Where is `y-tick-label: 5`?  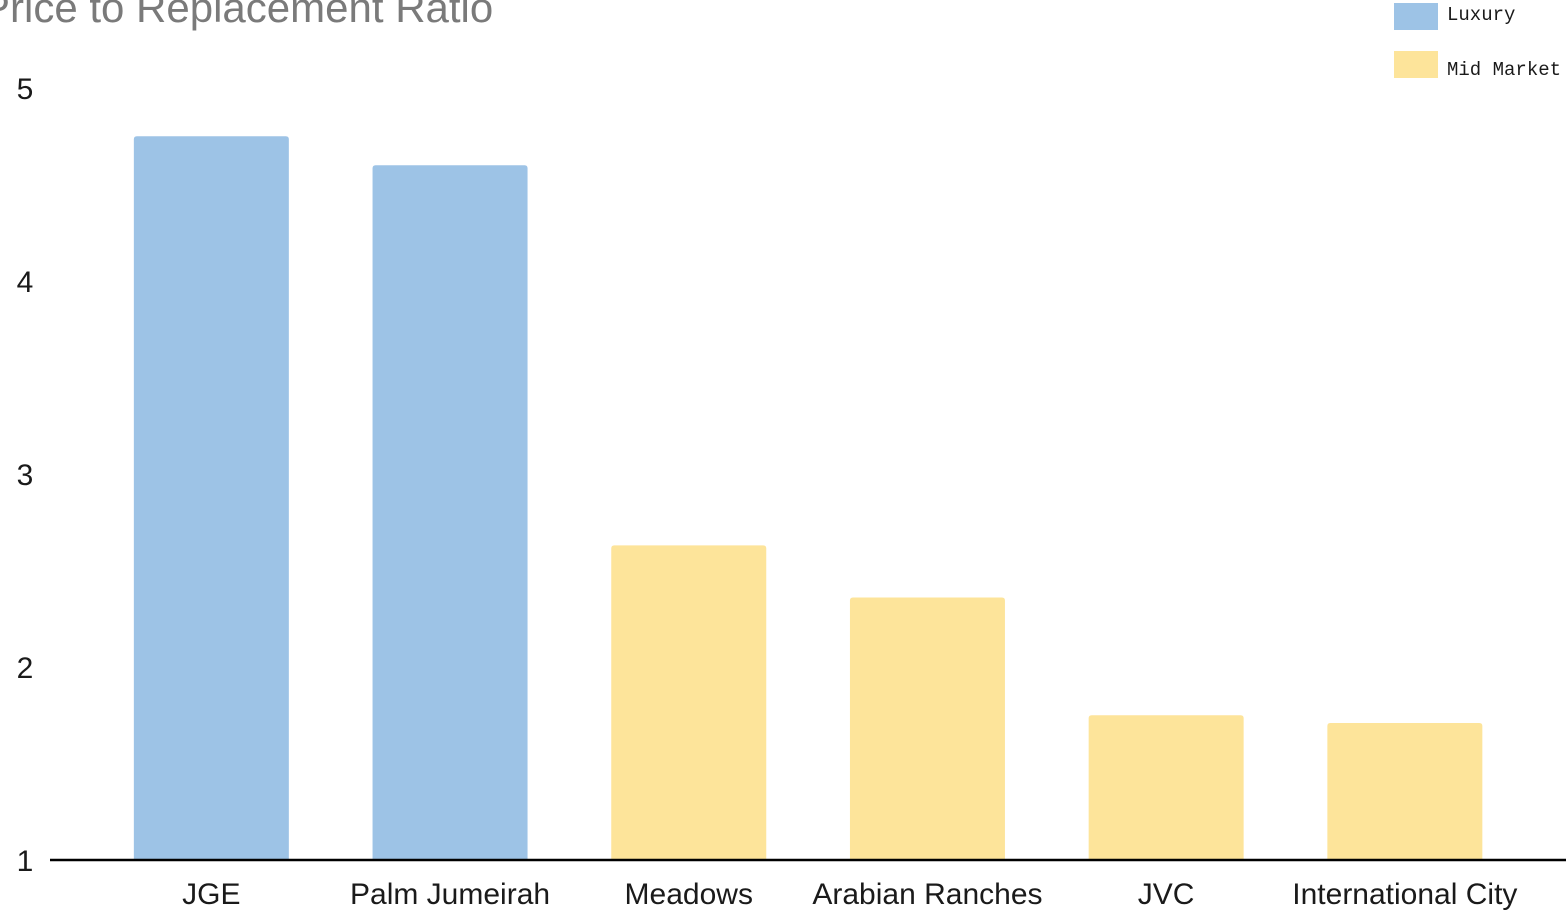 y-tick-label: 5 is located at coordinates (25, 89).